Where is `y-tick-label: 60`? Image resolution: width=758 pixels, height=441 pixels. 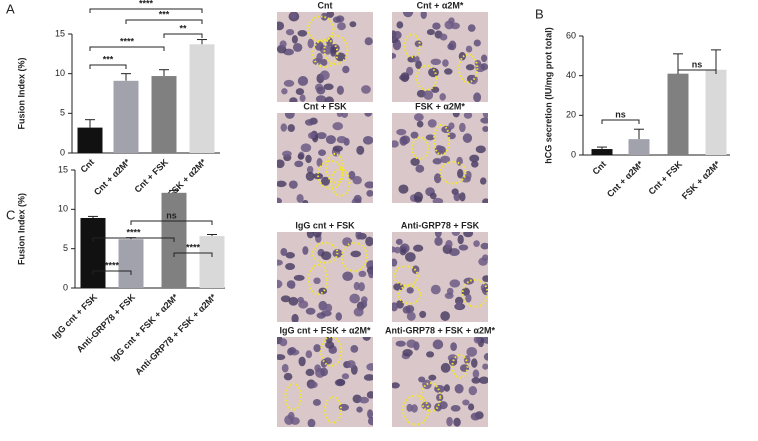 y-tick-label: 60 is located at coordinates (571, 35).